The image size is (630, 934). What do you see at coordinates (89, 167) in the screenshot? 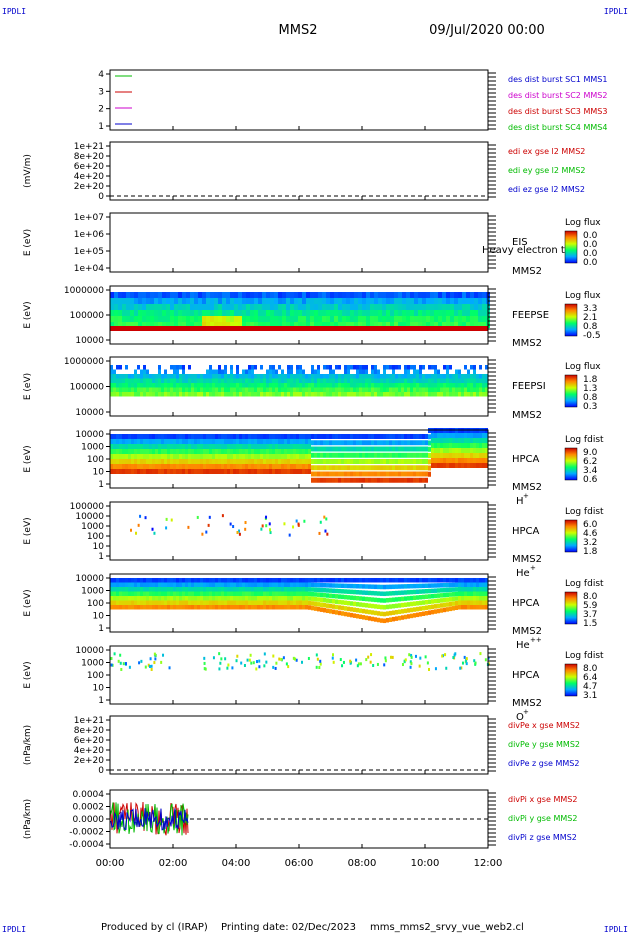
I see `y-tick-label: 6e+20` at bounding box center [89, 167].